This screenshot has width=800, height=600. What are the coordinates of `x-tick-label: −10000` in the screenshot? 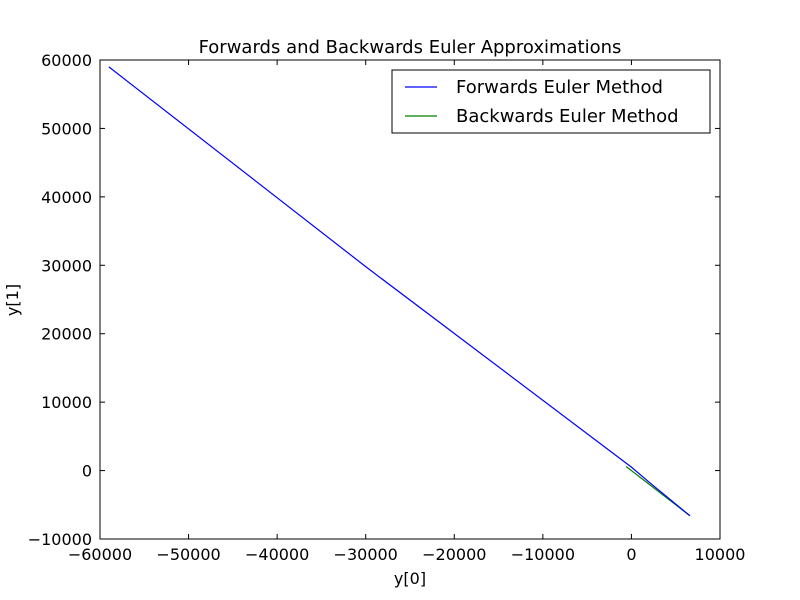 It's located at (543, 554).